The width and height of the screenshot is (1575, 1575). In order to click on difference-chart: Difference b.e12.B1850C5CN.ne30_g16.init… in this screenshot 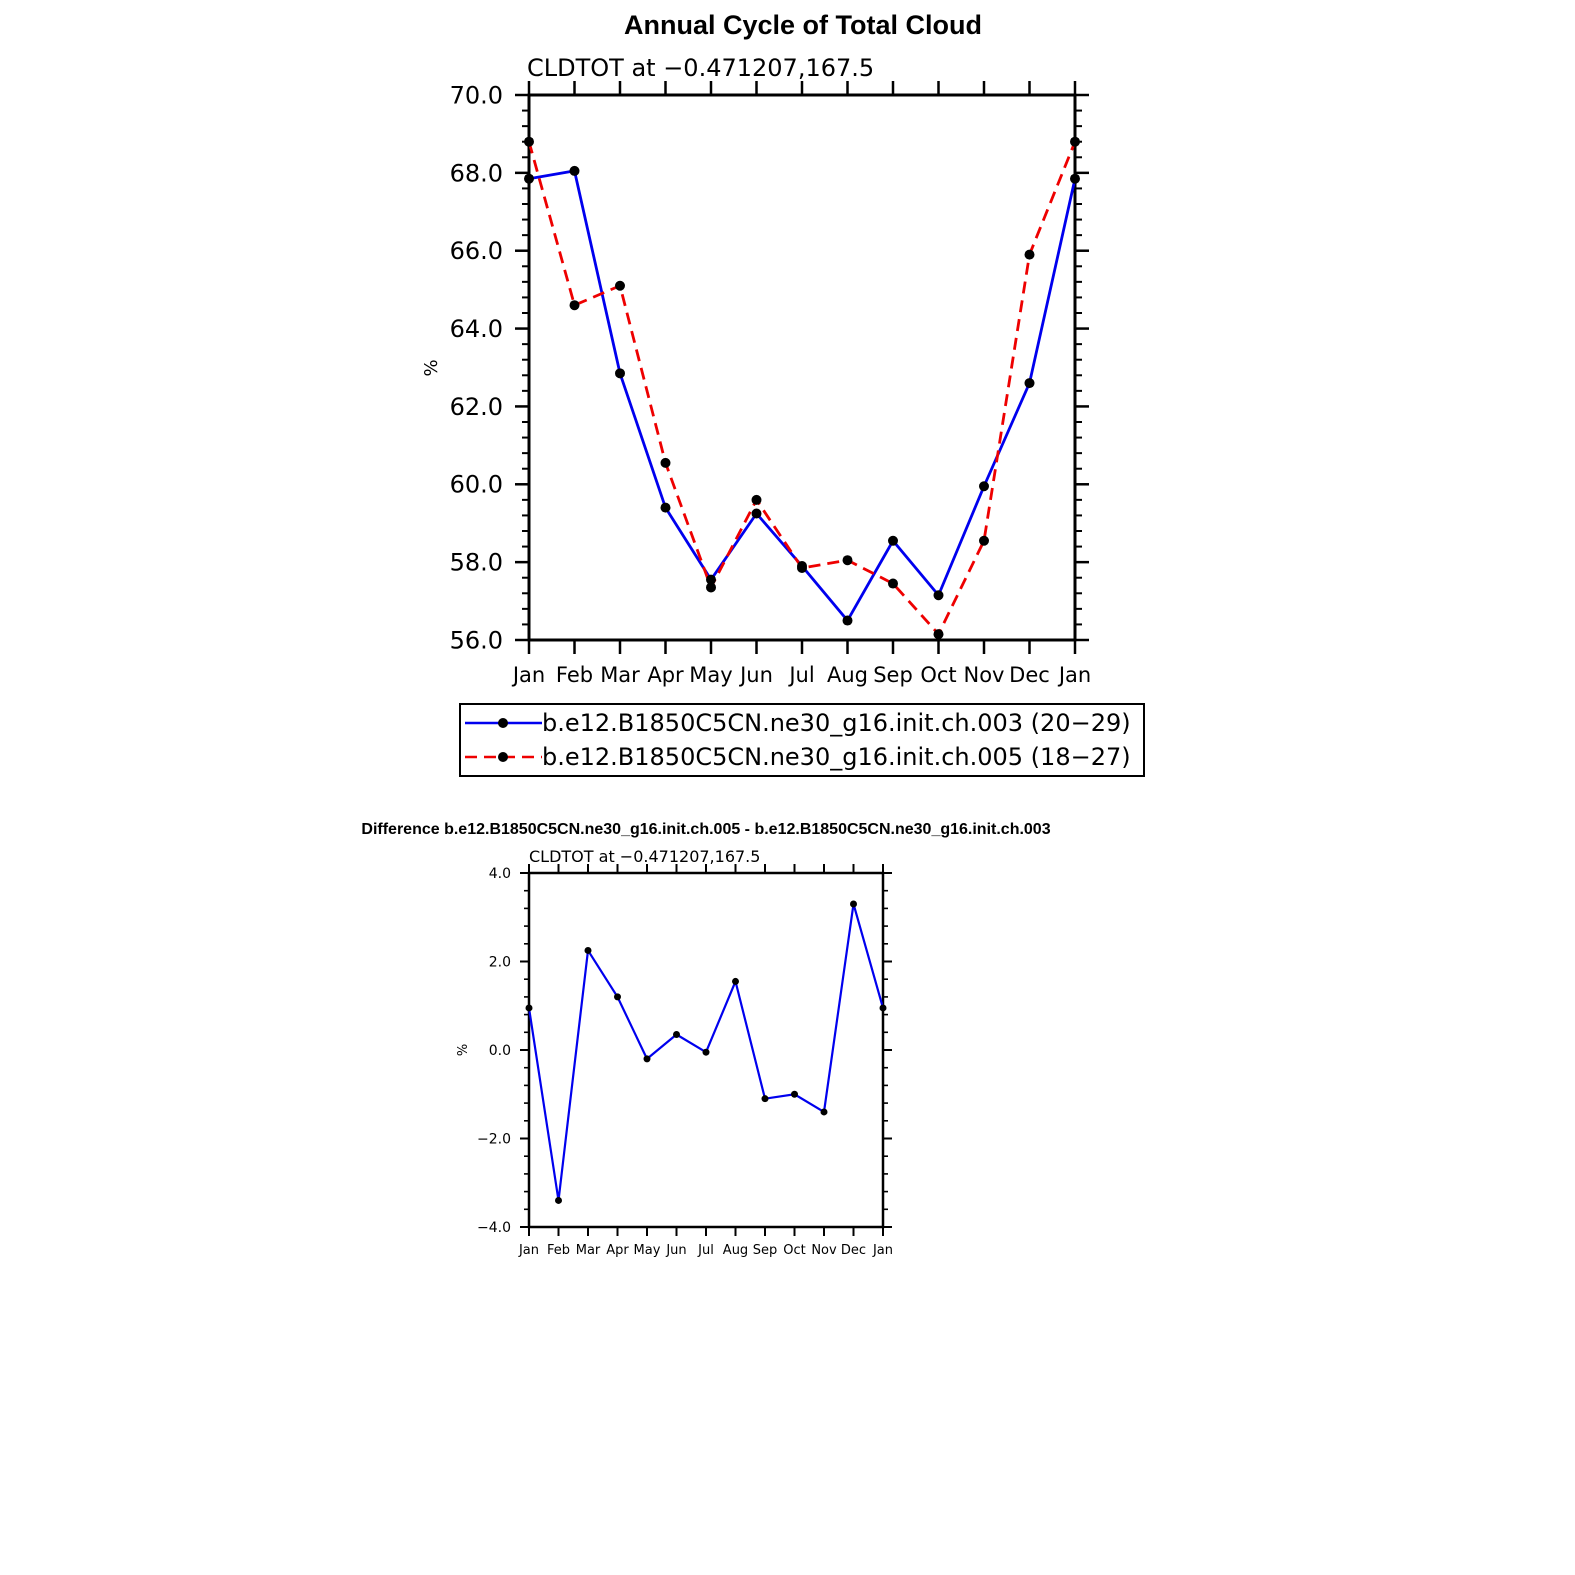, I will do `click(705, 1039)`.